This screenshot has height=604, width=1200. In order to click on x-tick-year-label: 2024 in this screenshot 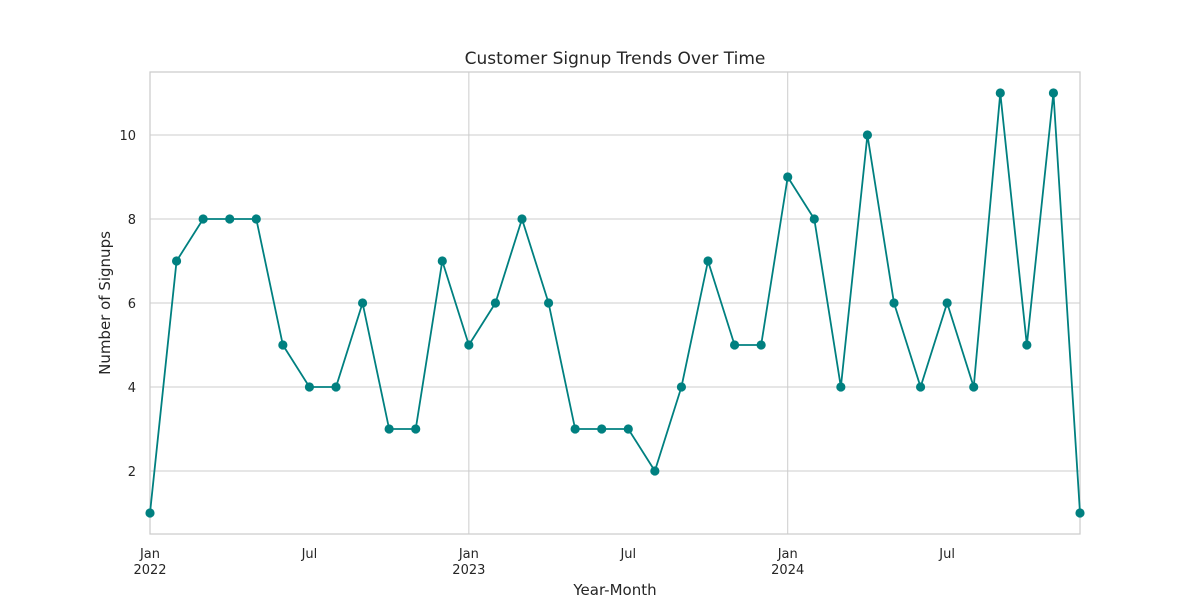, I will do `click(787, 570)`.